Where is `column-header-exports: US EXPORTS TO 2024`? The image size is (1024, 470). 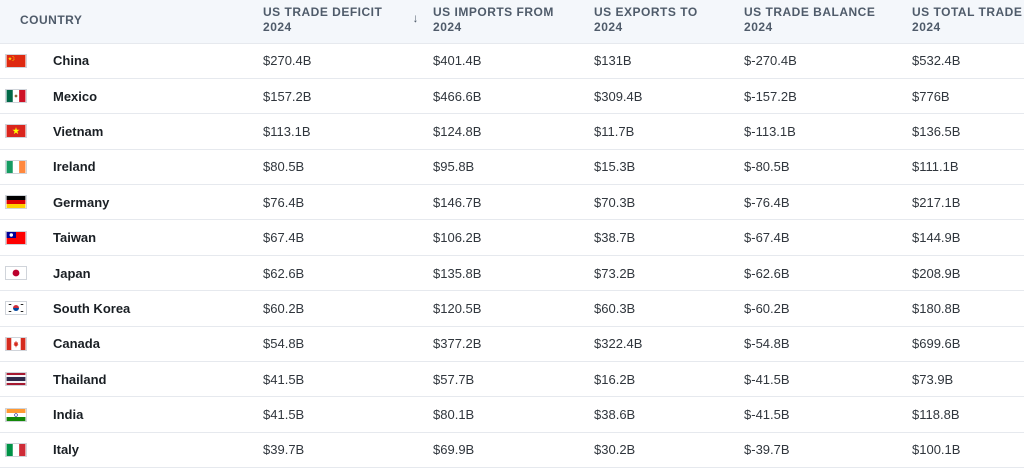 column-header-exports: US EXPORTS TO 2024 is located at coordinates (669, 21).